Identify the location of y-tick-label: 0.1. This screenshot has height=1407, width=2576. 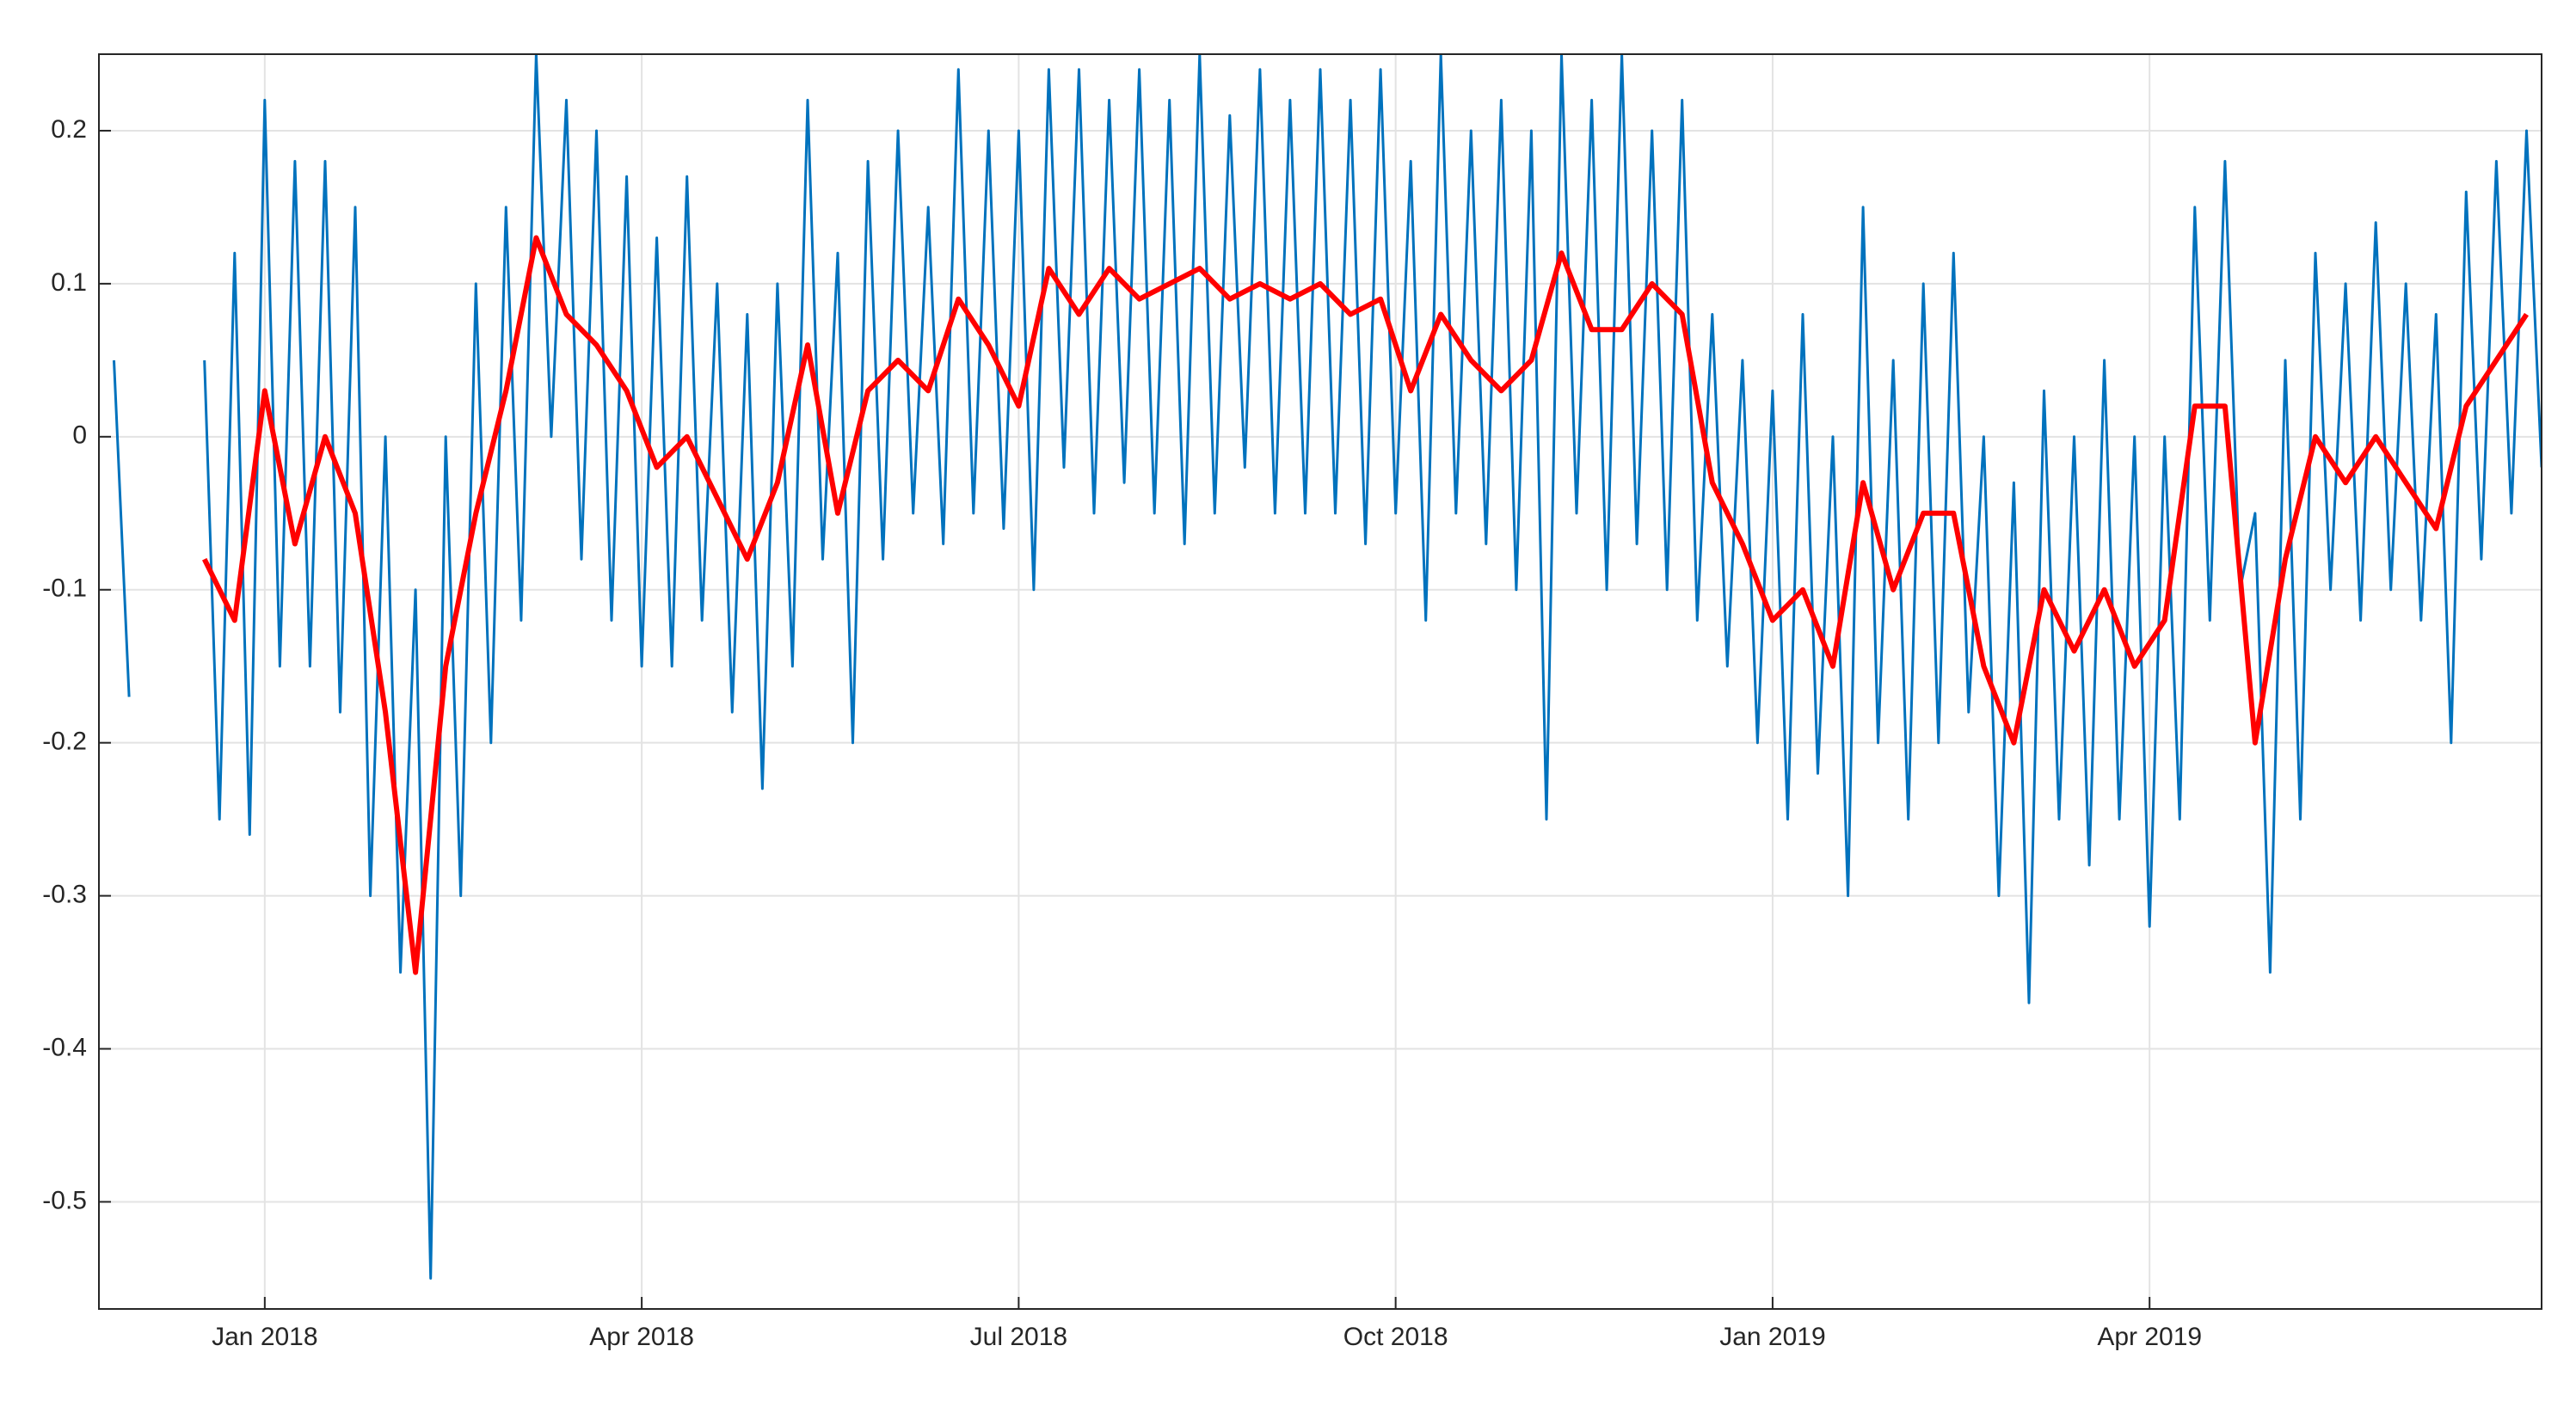
(69, 282).